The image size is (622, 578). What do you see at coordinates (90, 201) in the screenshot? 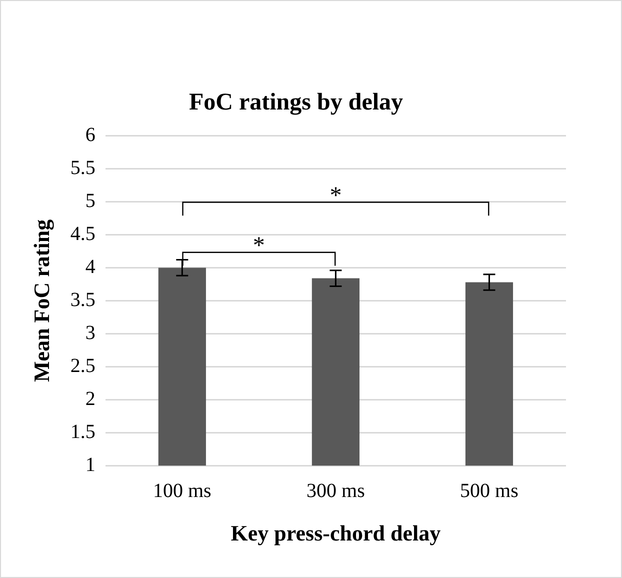
I see `y-tick-label: 5` at bounding box center [90, 201].